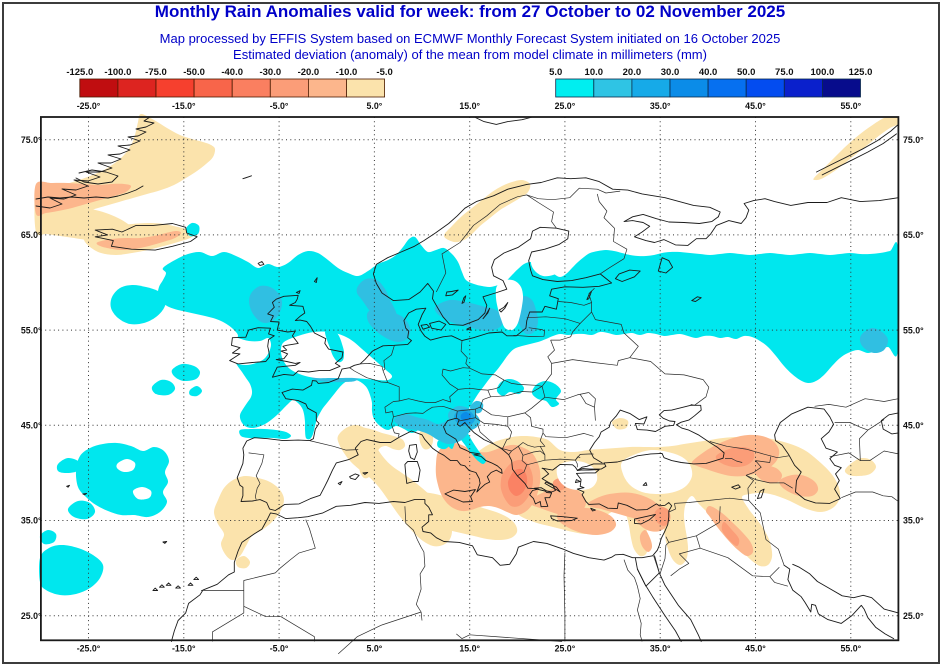 This screenshot has width=940, height=664. Describe the element at coordinates (555, 72) in the screenshot. I see `svg-text: 5.0` at that location.